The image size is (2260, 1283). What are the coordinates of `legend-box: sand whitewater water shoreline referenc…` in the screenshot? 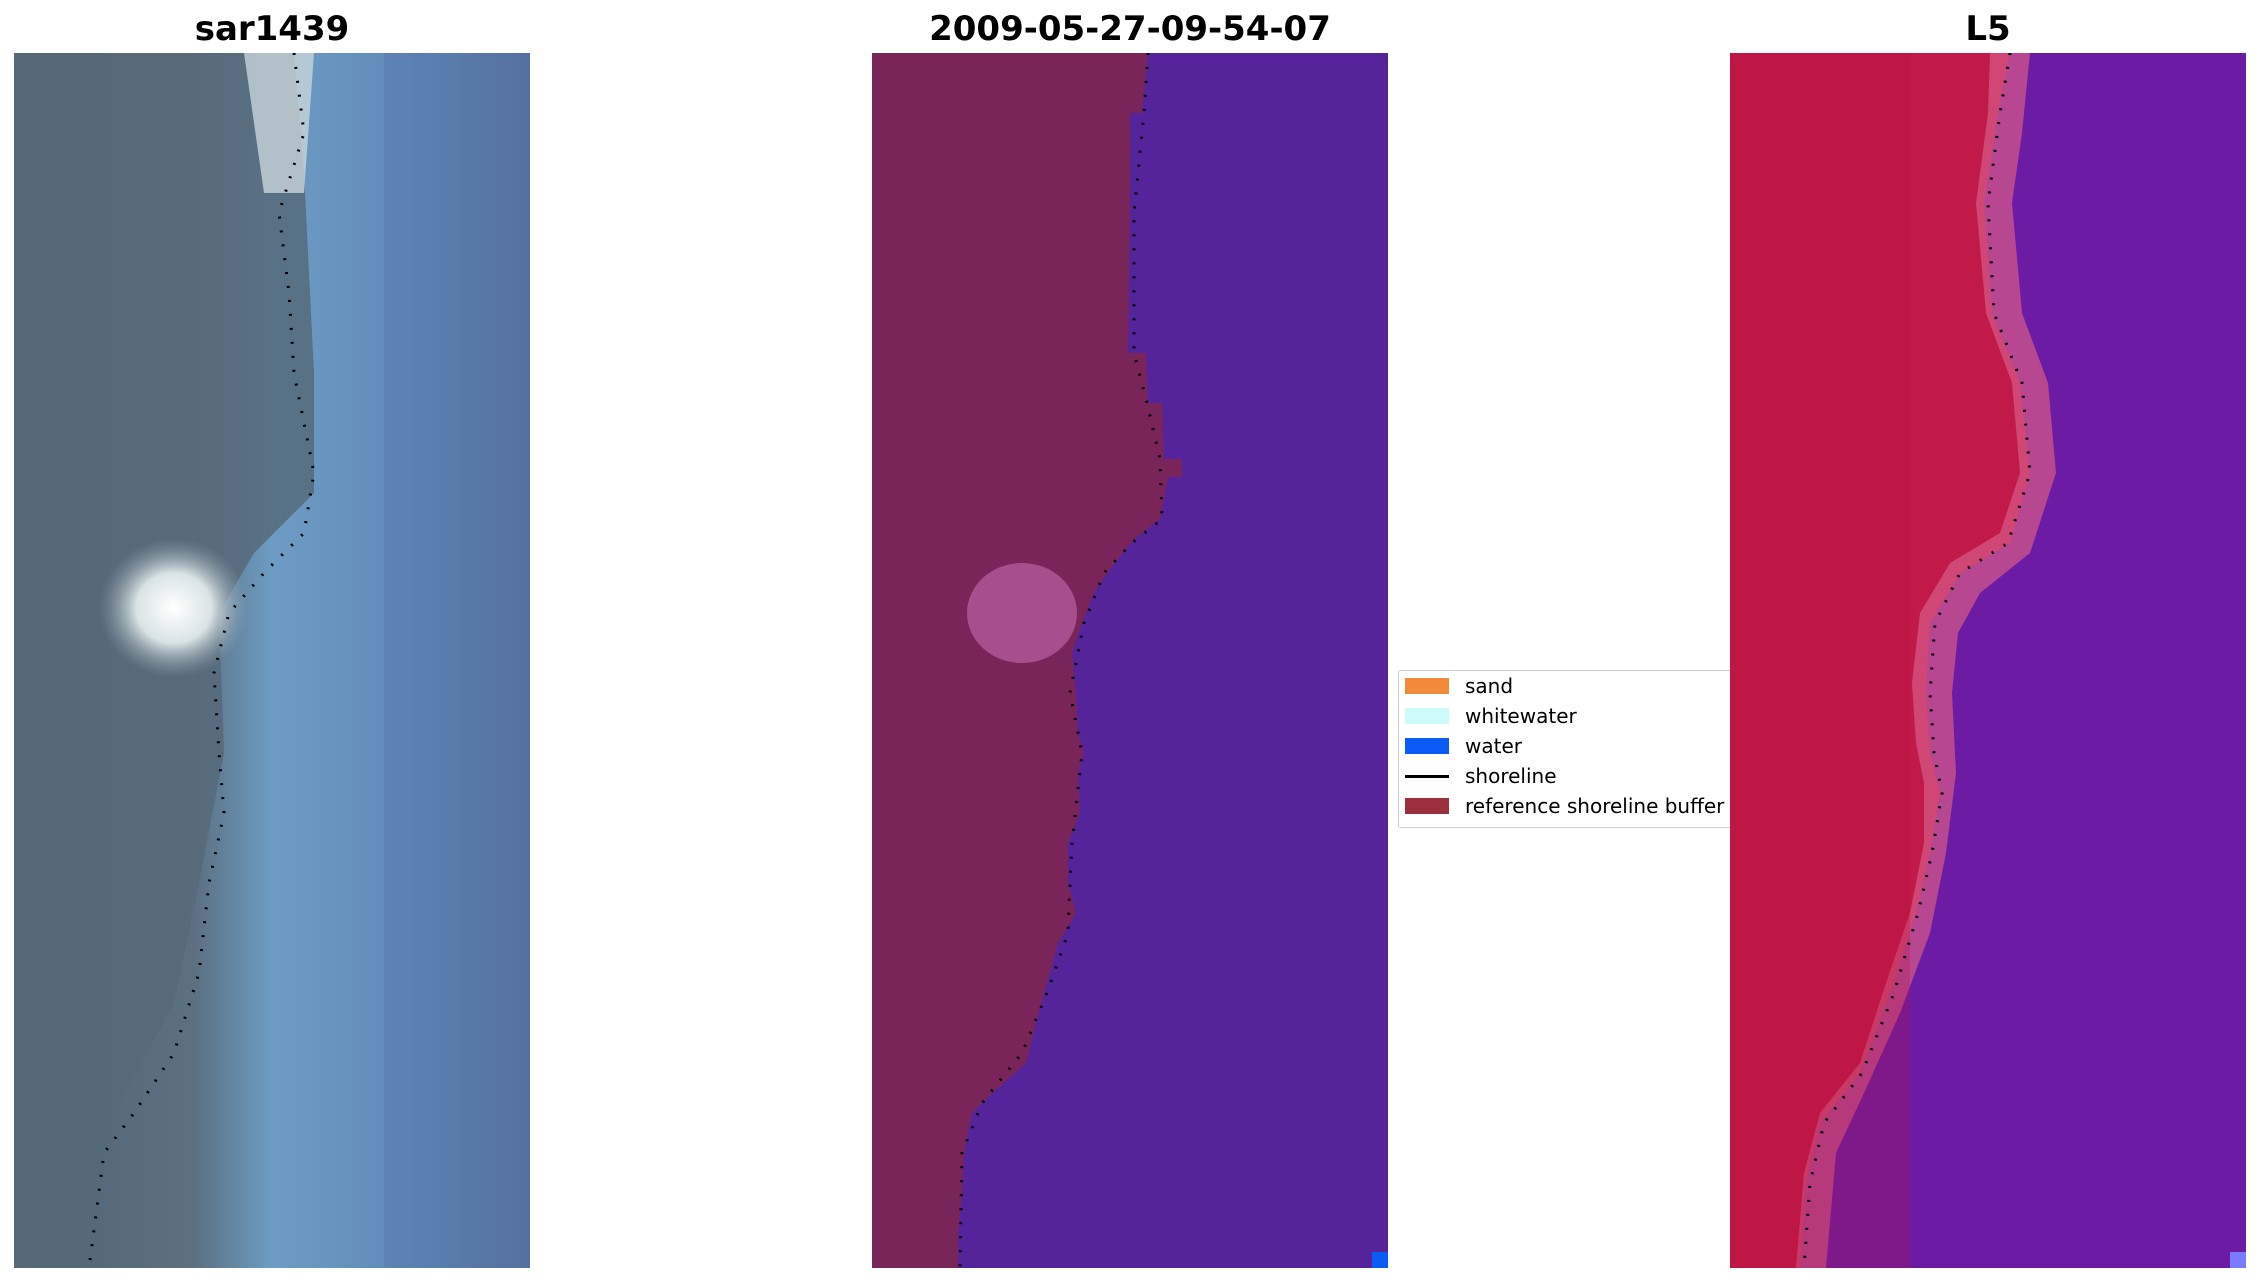 It's located at (1564, 749).